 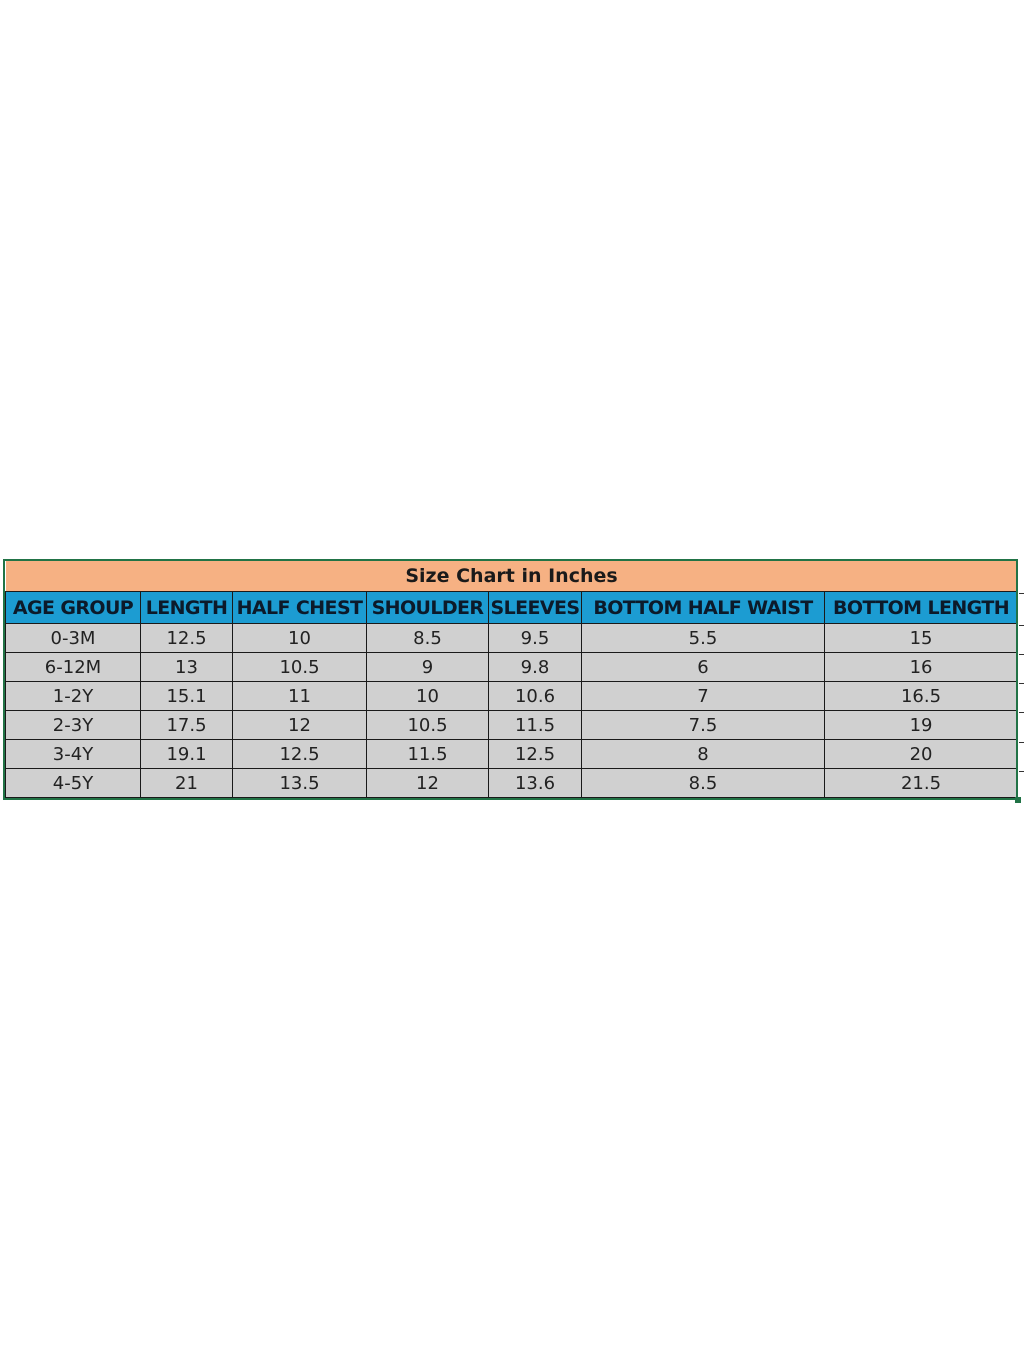 I want to click on table-row: 0-3M 12.5 10 8.5 9.5 5.5 15, so click(x=512, y=638).